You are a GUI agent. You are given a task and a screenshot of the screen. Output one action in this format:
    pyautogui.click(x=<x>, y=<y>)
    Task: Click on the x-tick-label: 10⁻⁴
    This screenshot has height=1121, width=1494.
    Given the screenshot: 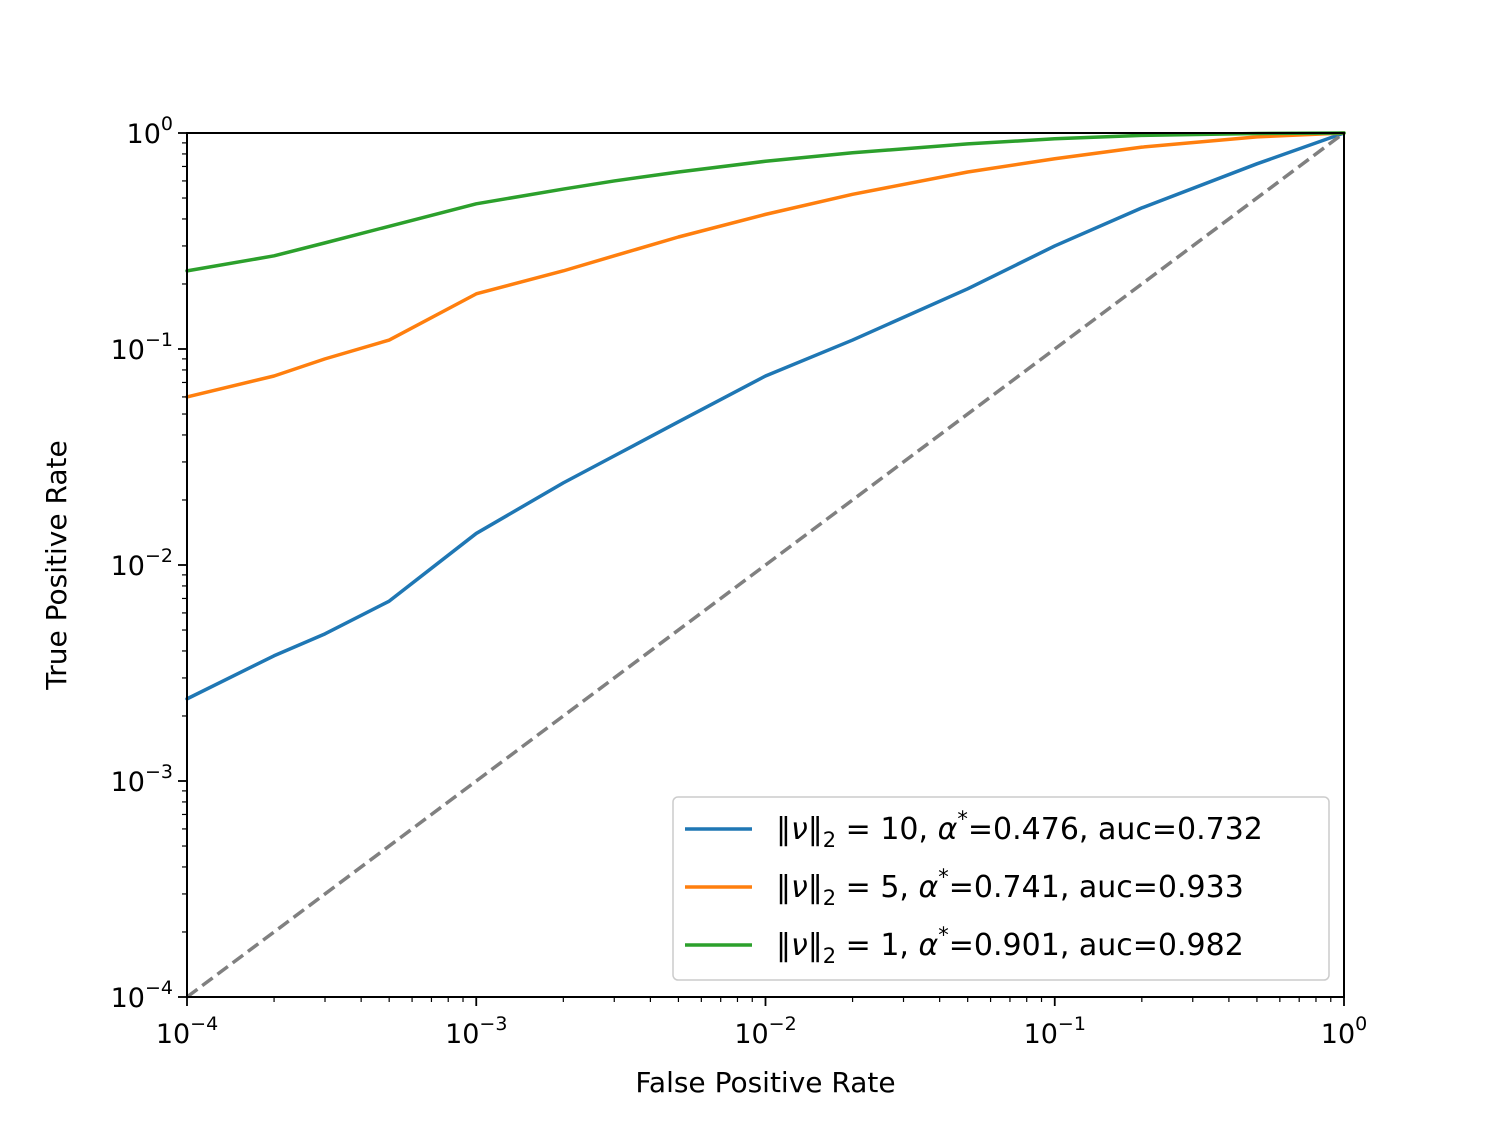 What is the action you would take?
    pyautogui.click(x=187, y=1031)
    